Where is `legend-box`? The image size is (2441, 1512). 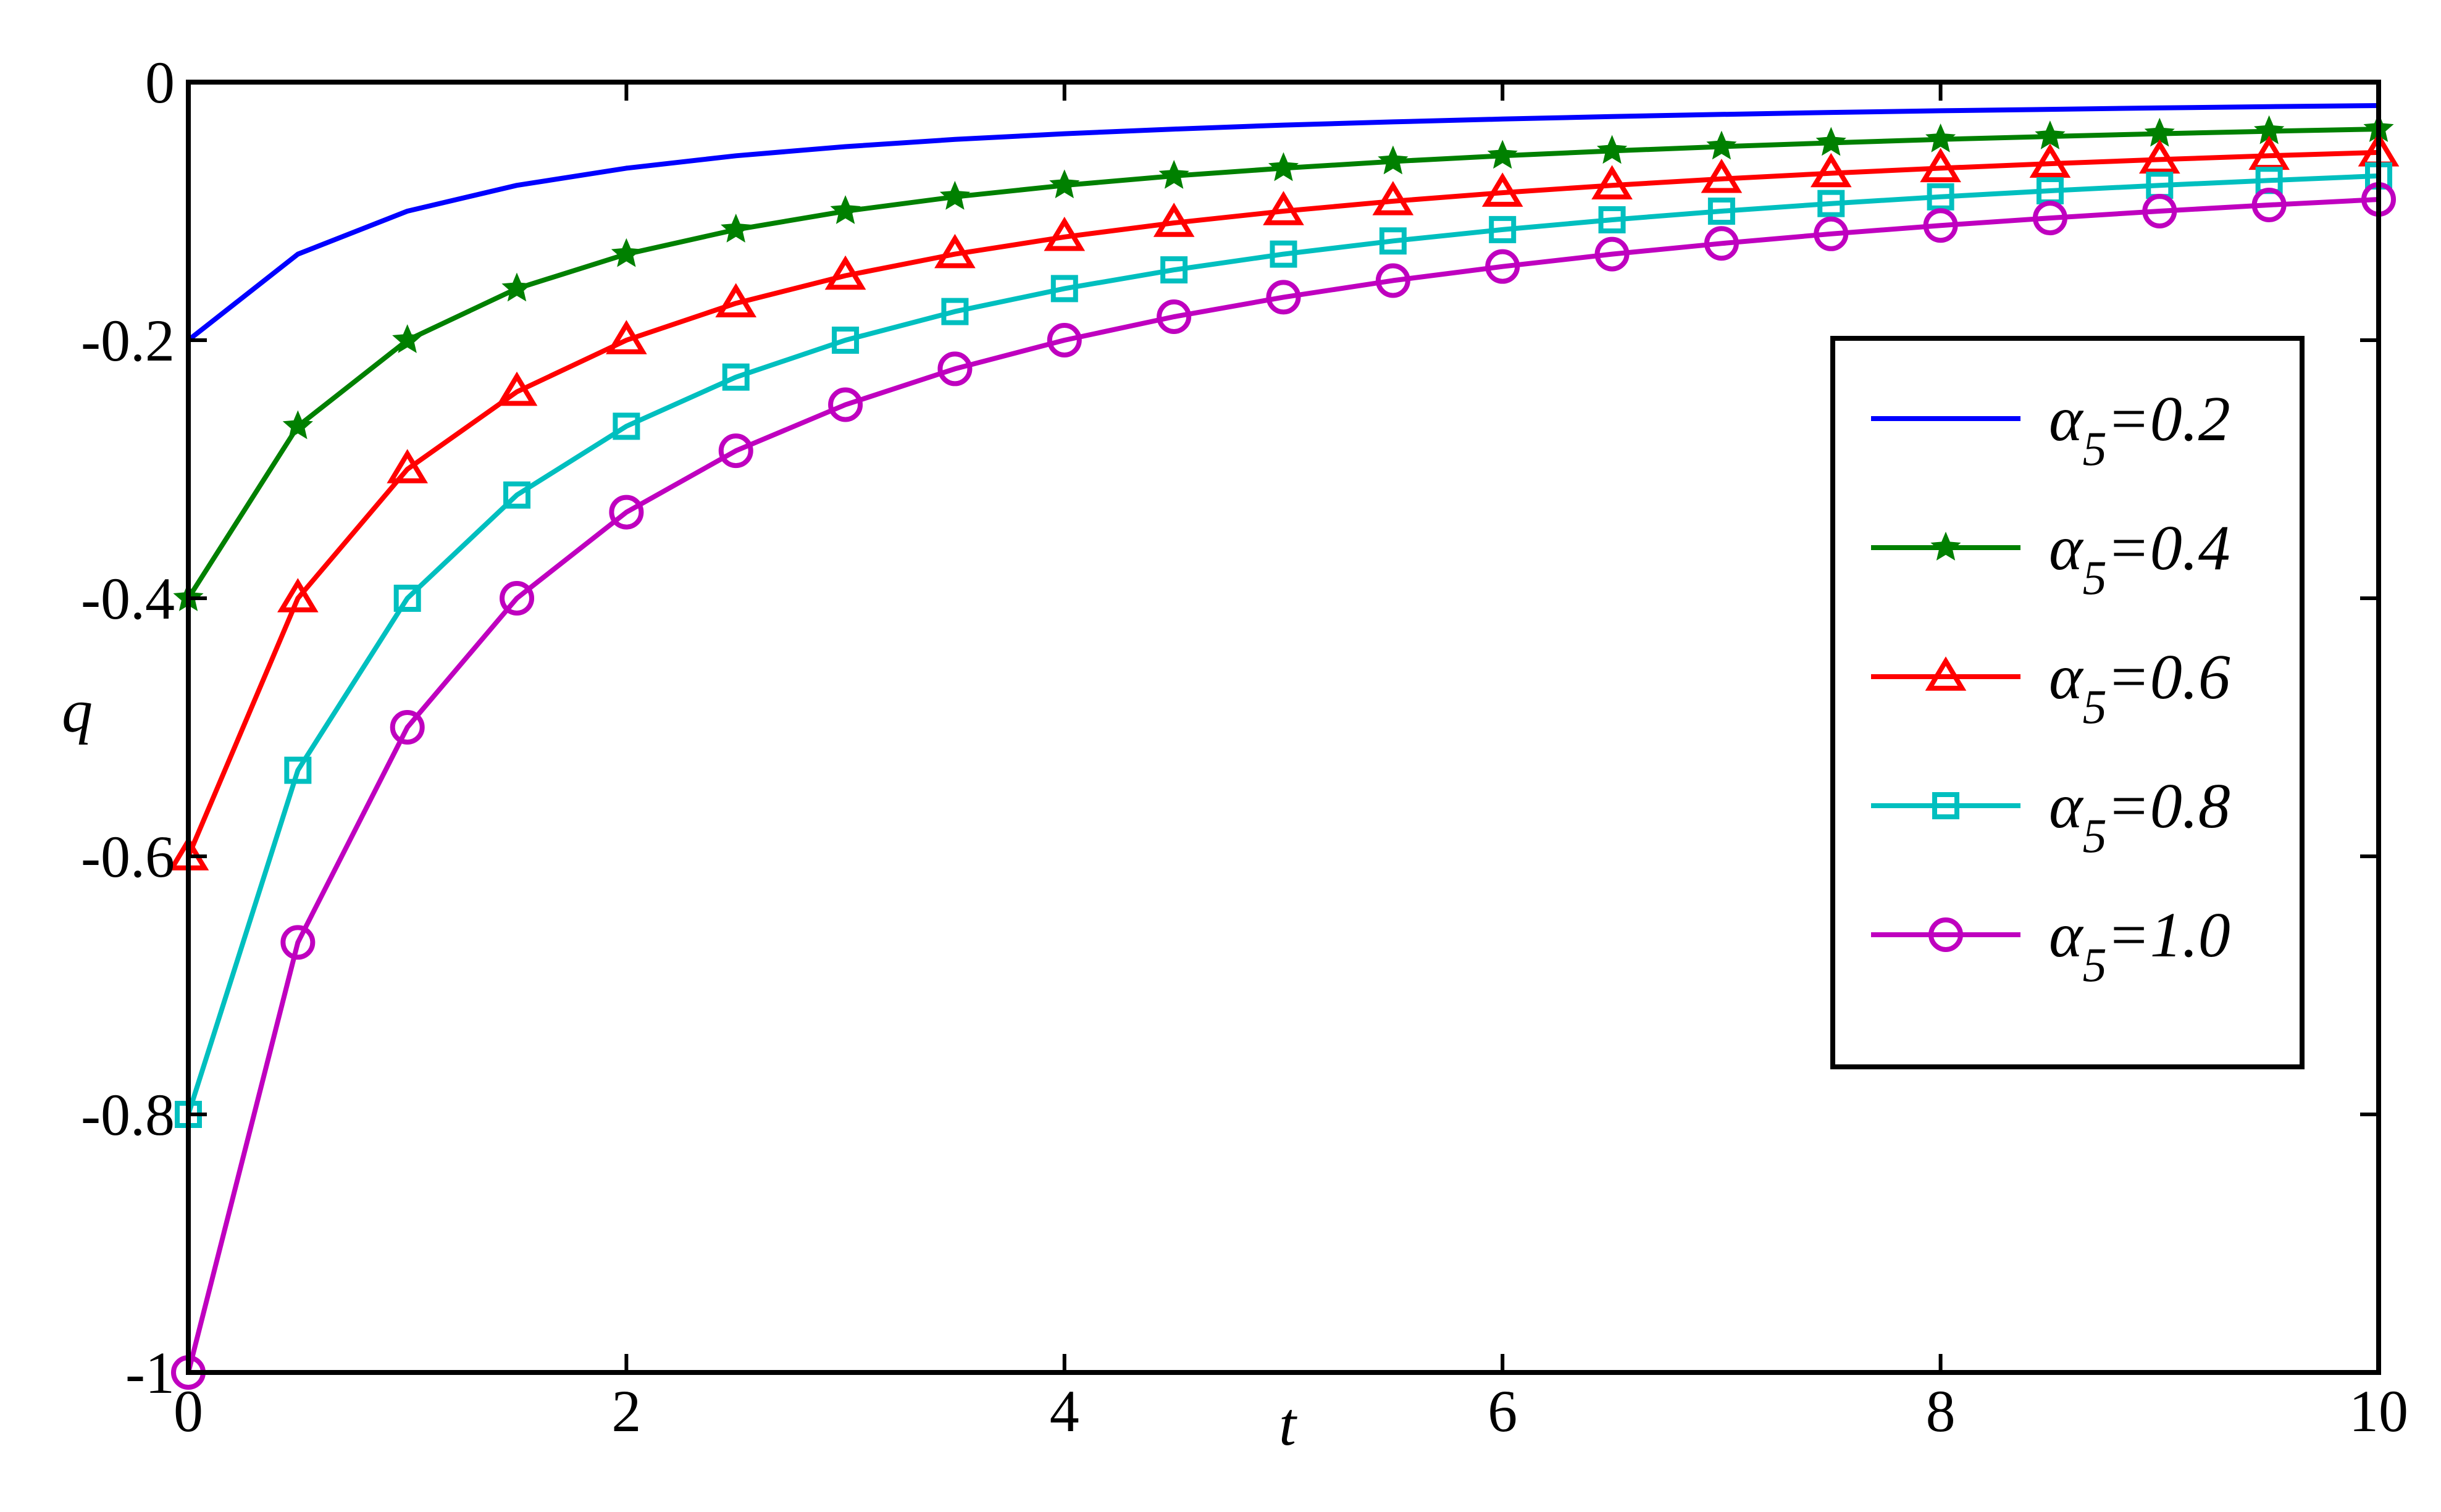
legend-box is located at coordinates (2067, 702).